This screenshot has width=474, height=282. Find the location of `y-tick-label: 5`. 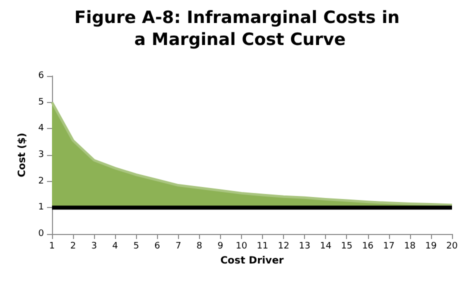

y-tick-label: 5 is located at coordinates (41, 102).